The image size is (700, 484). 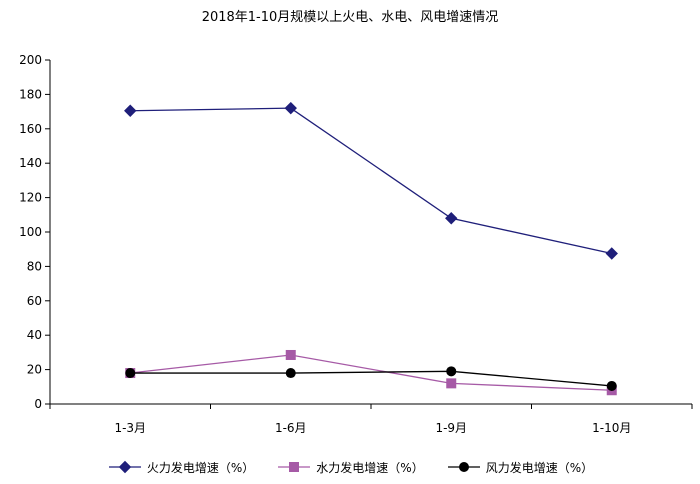 What do you see at coordinates (130, 428) in the screenshot?
I see `x-tick-label: 1-3月` at bounding box center [130, 428].